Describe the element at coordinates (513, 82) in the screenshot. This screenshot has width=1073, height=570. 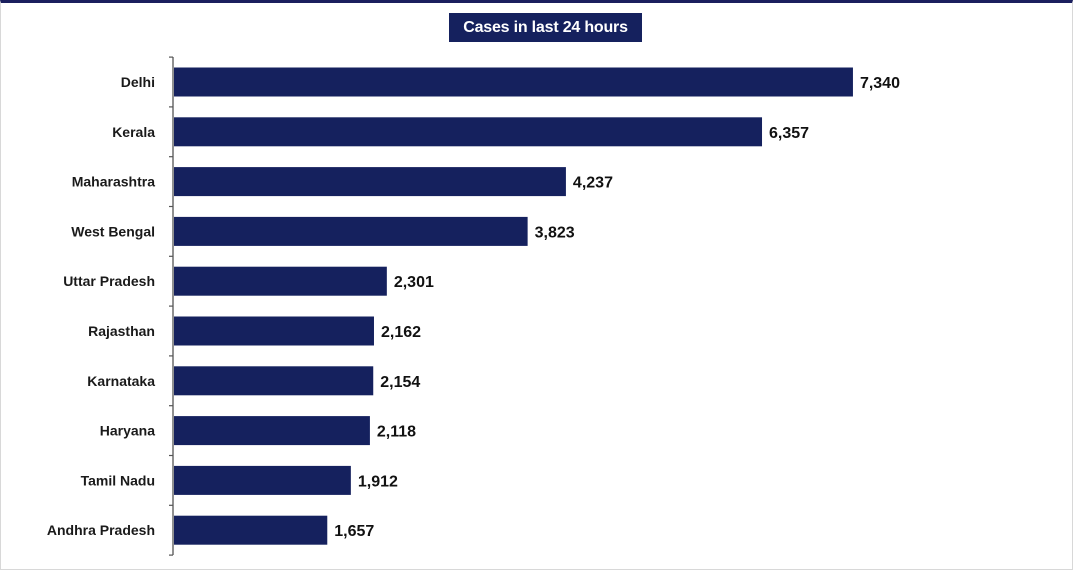
I see `bar-delhi` at that location.